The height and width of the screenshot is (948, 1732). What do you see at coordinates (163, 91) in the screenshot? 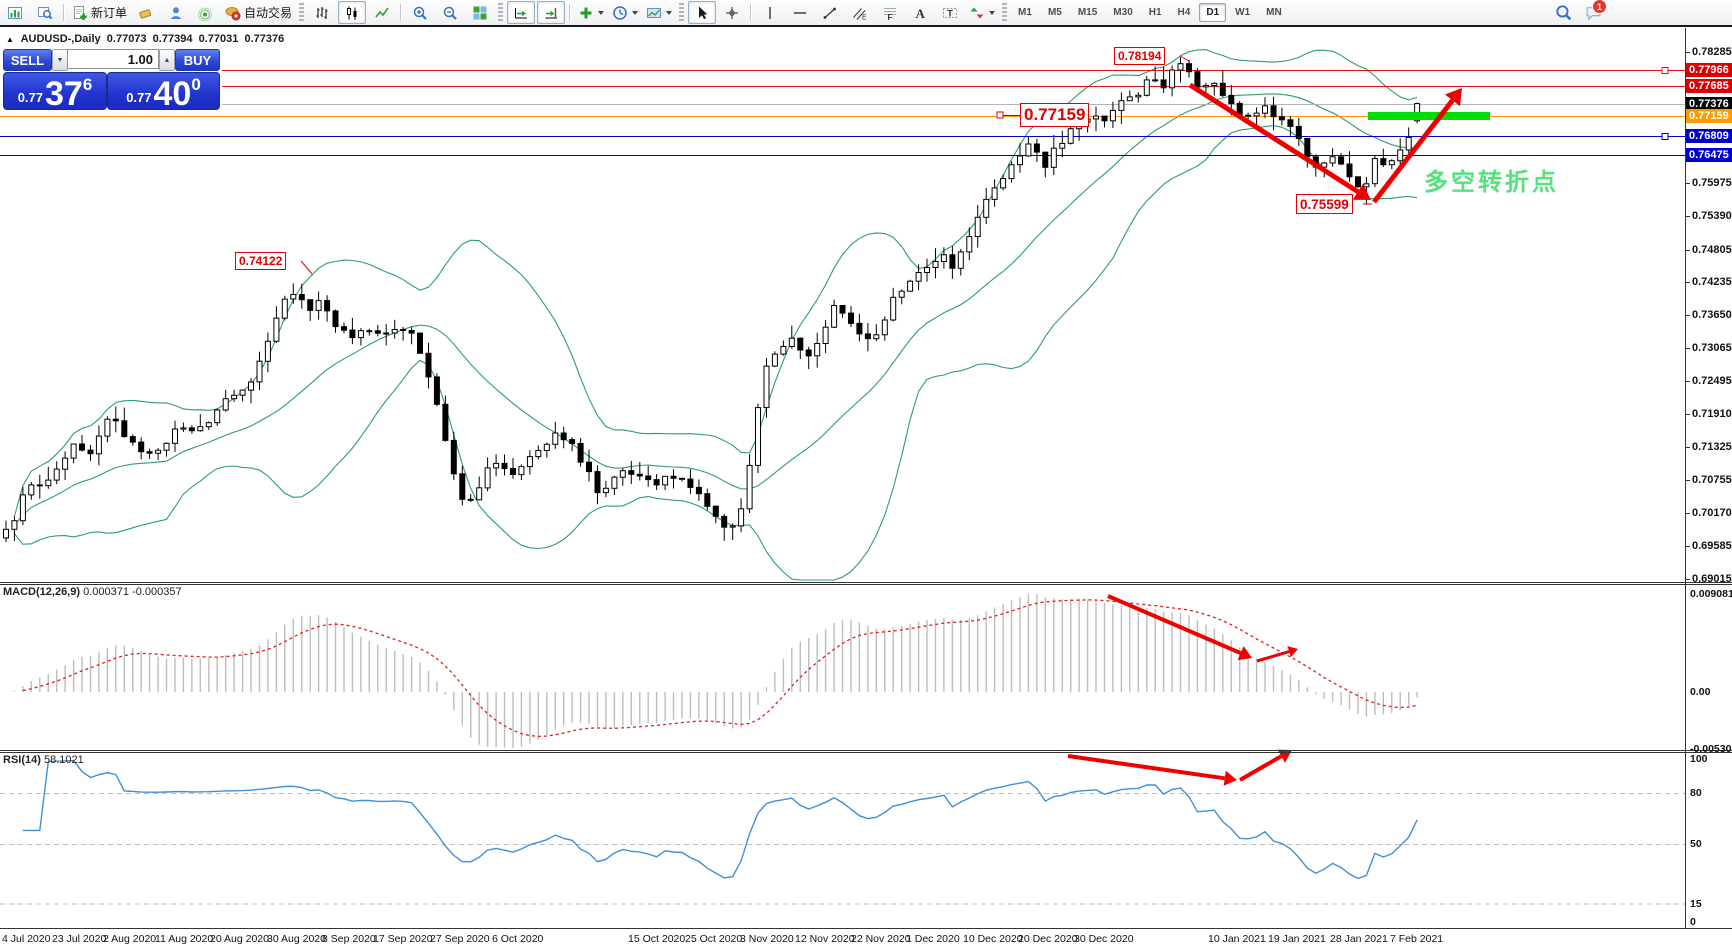
I see `buy-price-panel: 0.77 40 0` at bounding box center [163, 91].